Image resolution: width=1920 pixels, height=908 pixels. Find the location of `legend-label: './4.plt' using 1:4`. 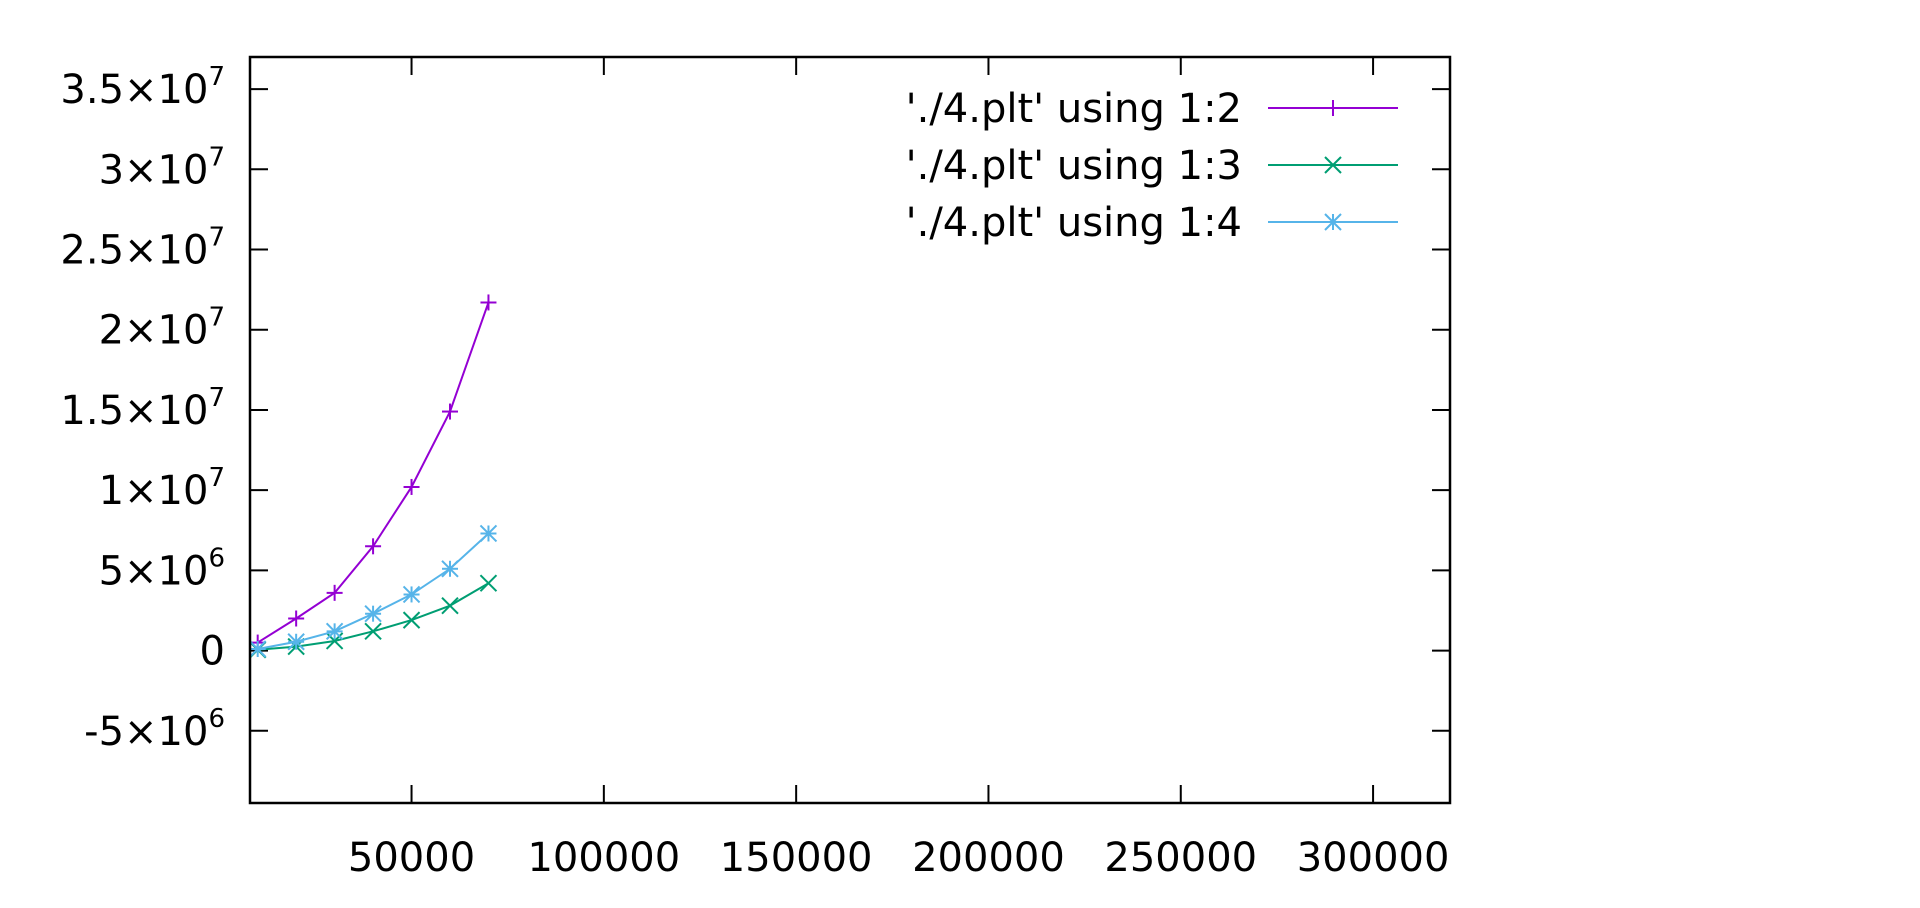

legend-label: './4.plt' using 1:4 is located at coordinates (1074, 223).